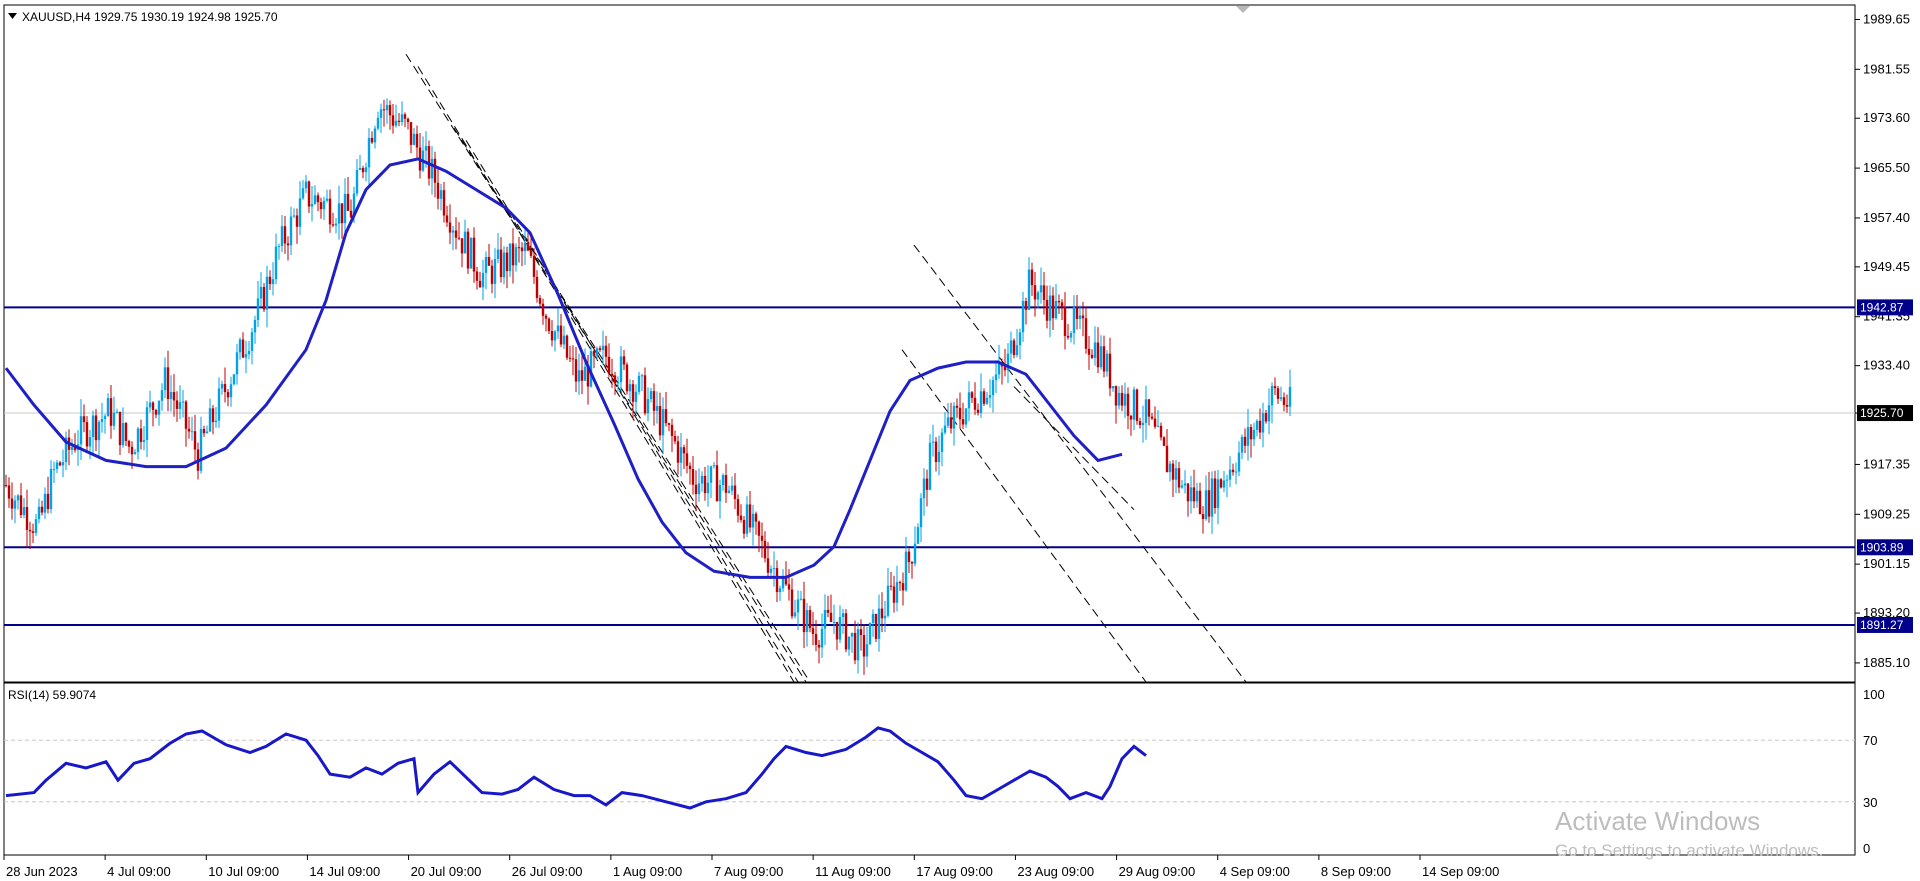 The width and height of the screenshot is (1920, 881). Describe the element at coordinates (243, 871) in the screenshot. I see `time-tick-label: 10 Jul 09:00` at that location.